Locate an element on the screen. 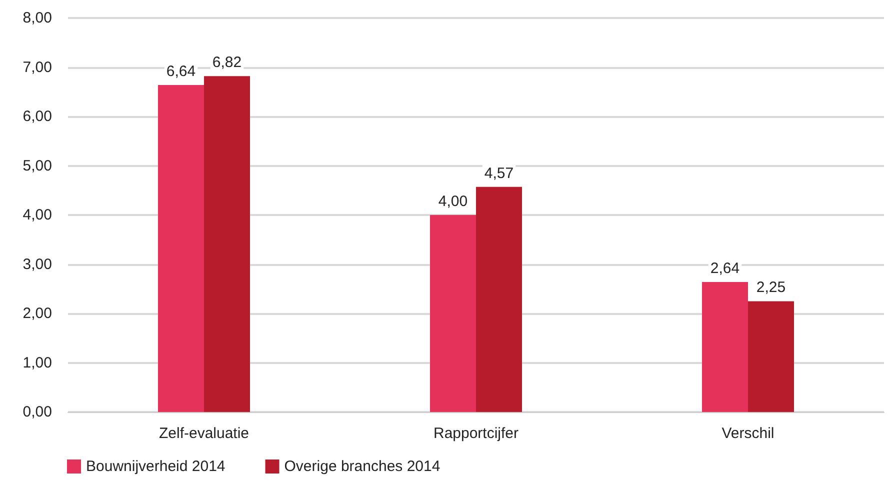 This screenshot has height=481, width=892. y-tick-label: 8,00 is located at coordinates (37, 18).